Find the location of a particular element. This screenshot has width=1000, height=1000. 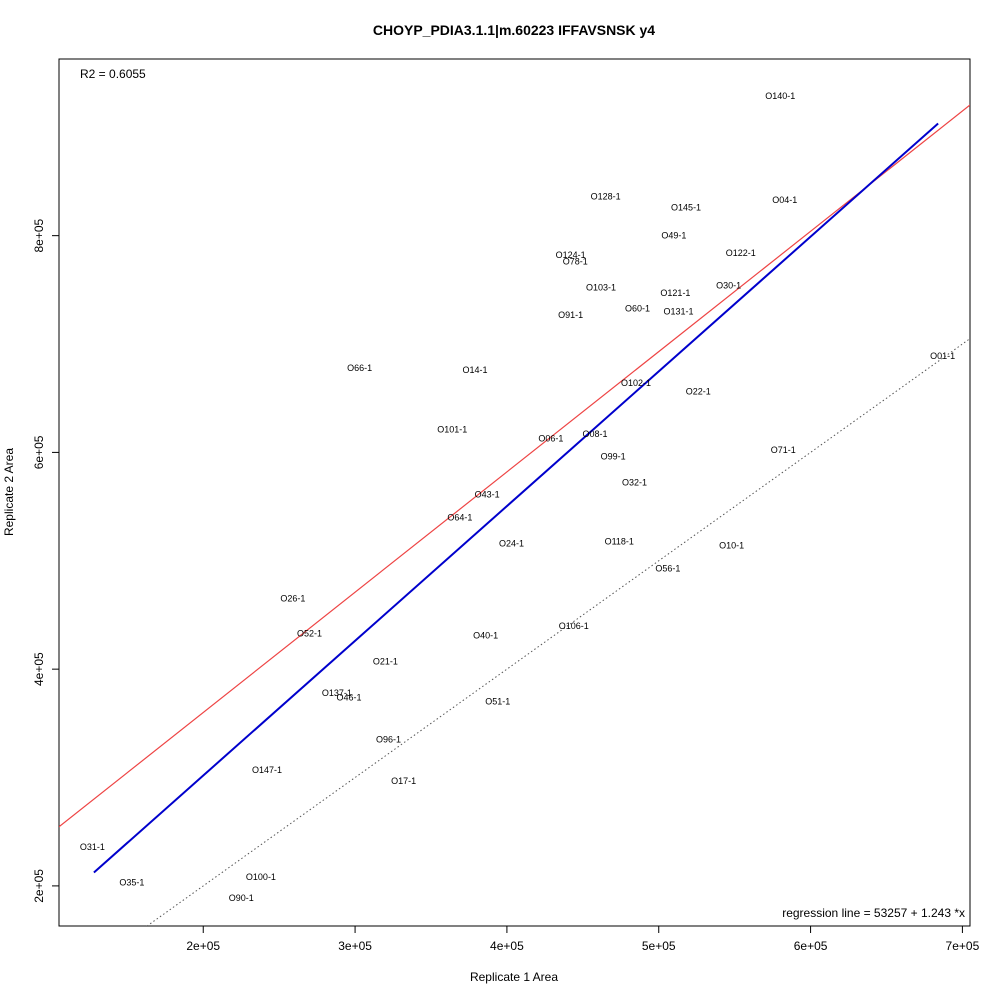

point-label: O147-1 is located at coordinates (267, 770).